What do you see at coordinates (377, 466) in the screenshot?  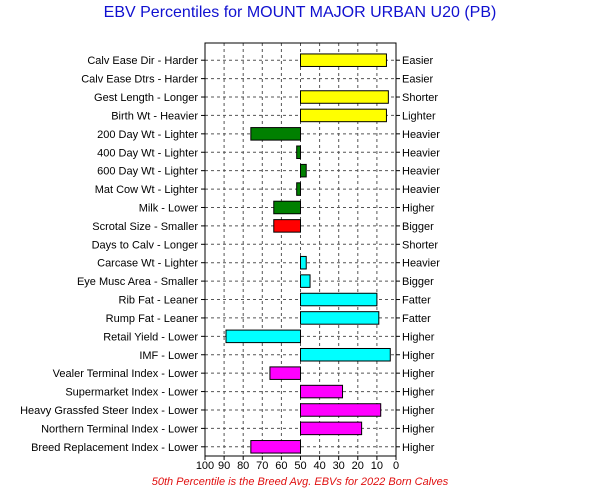 I see `x-tick-label: 10` at bounding box center [377, 466].